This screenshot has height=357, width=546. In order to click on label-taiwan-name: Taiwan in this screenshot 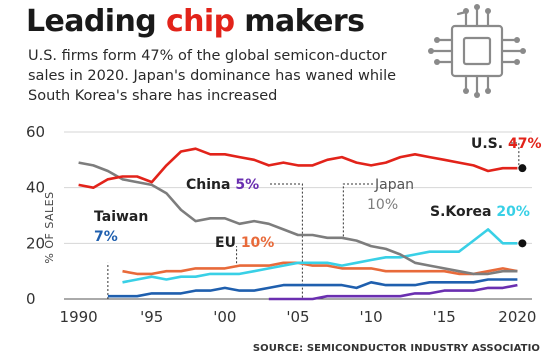, I will do `click(121, 217)`.